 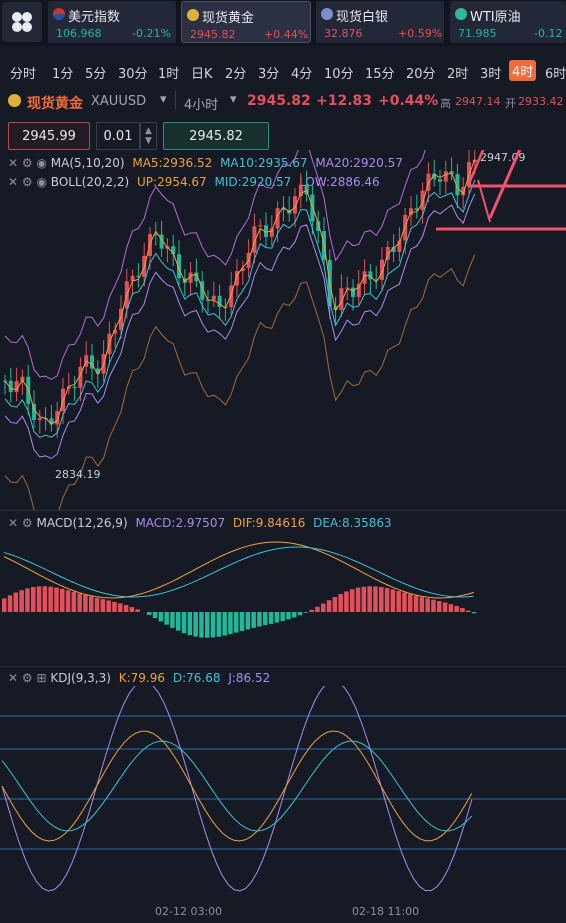 I want to click on tab-interval-20m: 20分, so click(x=421, y=74).